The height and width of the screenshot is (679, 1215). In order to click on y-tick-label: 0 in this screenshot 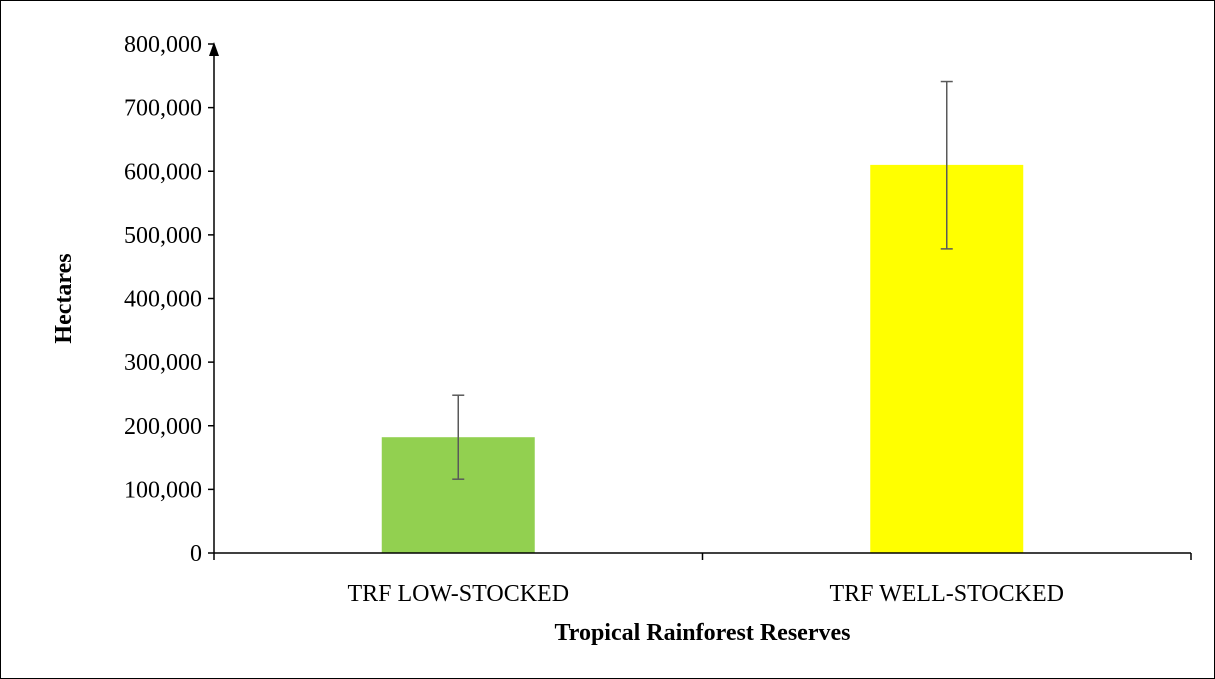, I will do `click(196, 554)`.